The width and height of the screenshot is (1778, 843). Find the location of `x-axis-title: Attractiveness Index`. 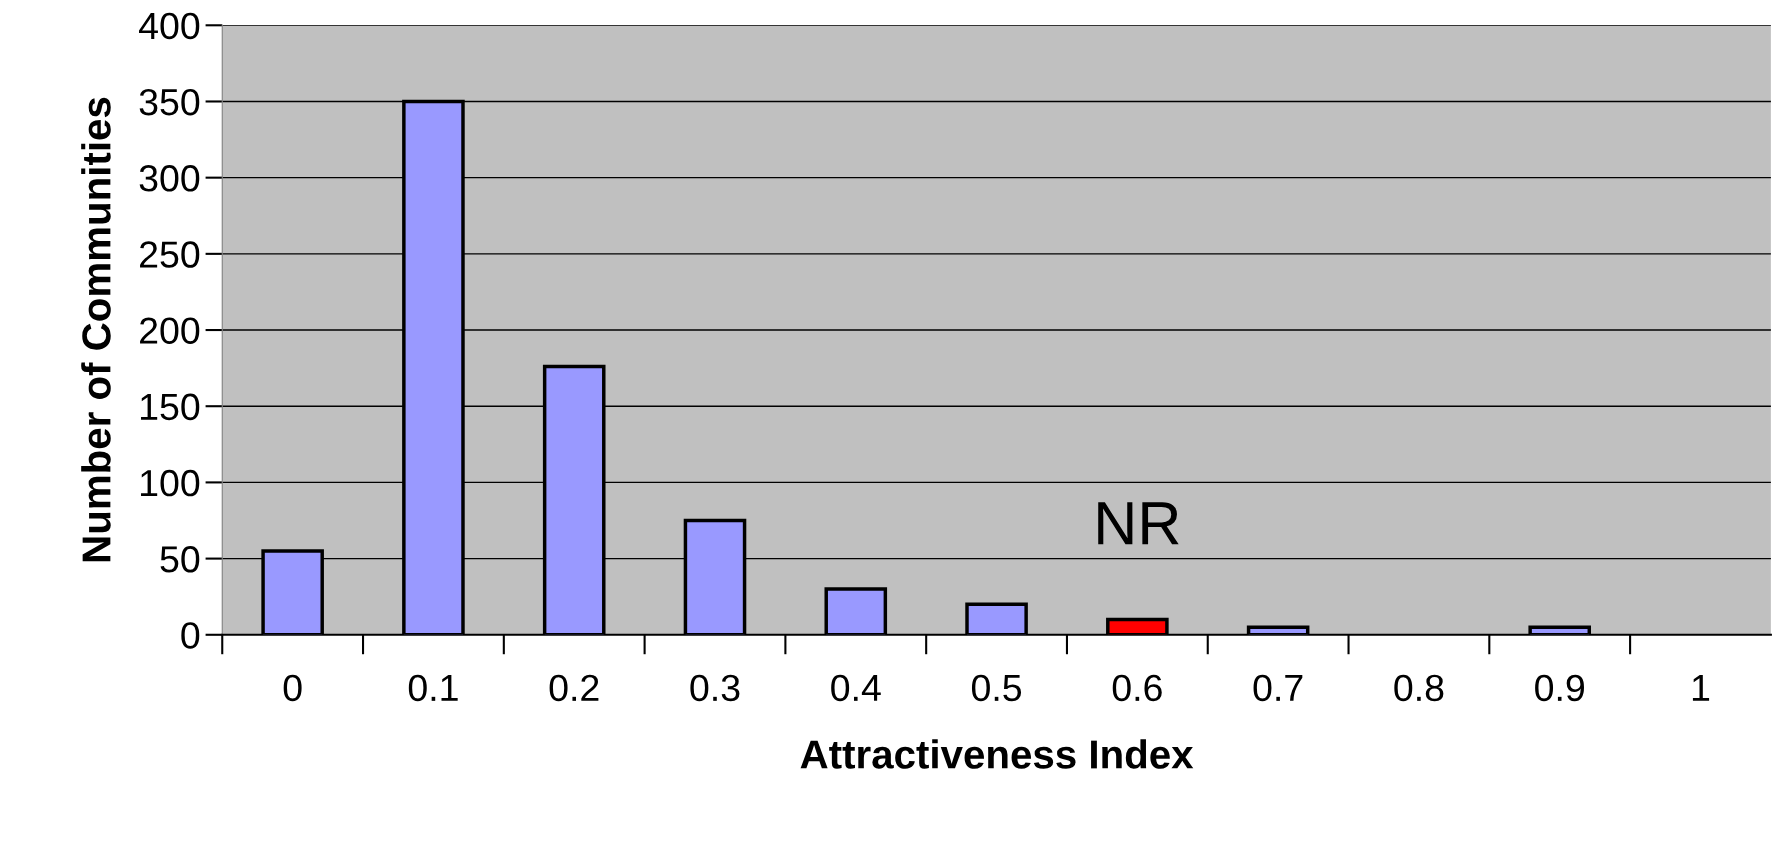

x-axis-title: Attractiveness Index is located at coordinates (997, 754).